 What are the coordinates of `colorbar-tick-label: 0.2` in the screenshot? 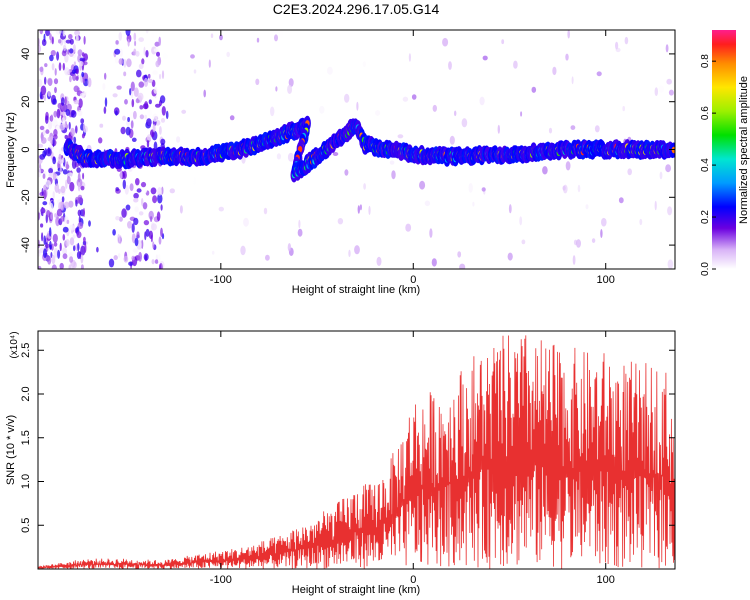 It's located at (705, 217).